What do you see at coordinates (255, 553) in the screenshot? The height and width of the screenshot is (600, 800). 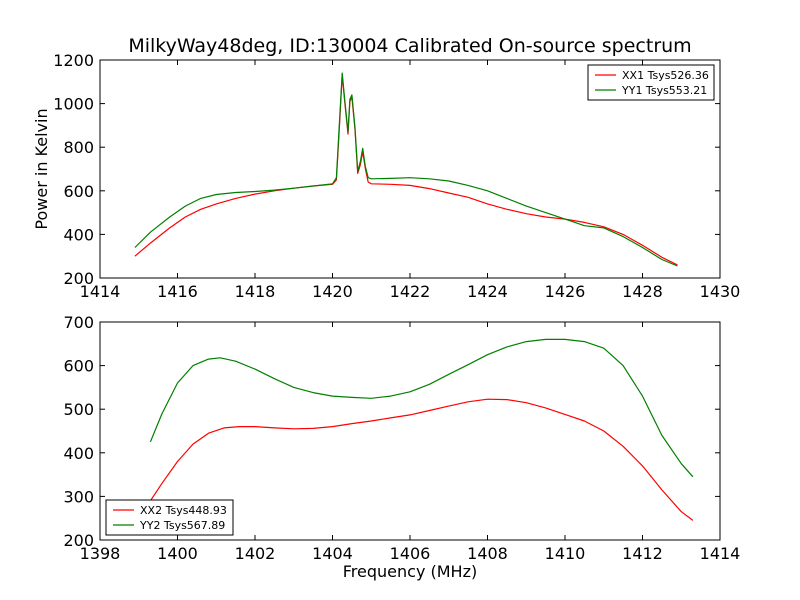 I see `bottom-x-tick-label: 1402` at bounding box center [255, 553].